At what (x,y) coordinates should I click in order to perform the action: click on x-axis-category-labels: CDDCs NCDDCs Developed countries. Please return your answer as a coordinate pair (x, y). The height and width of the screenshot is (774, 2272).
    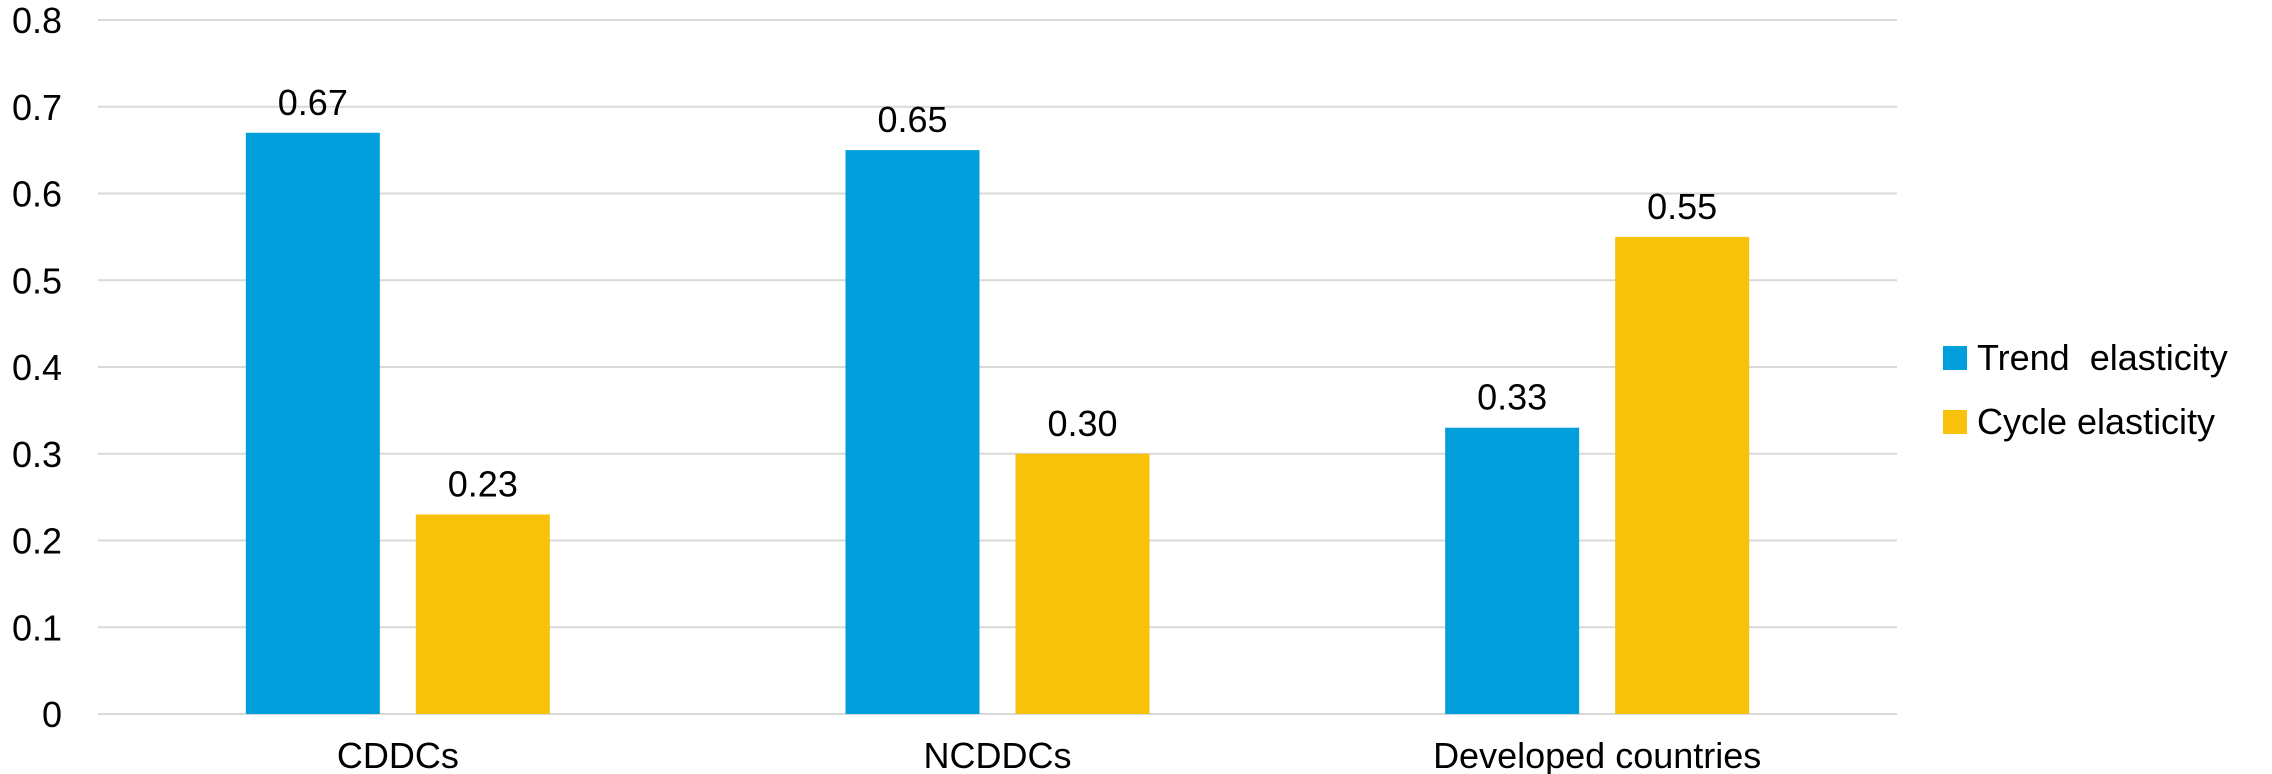
    Looking at the image, I should click on (1049, 754).